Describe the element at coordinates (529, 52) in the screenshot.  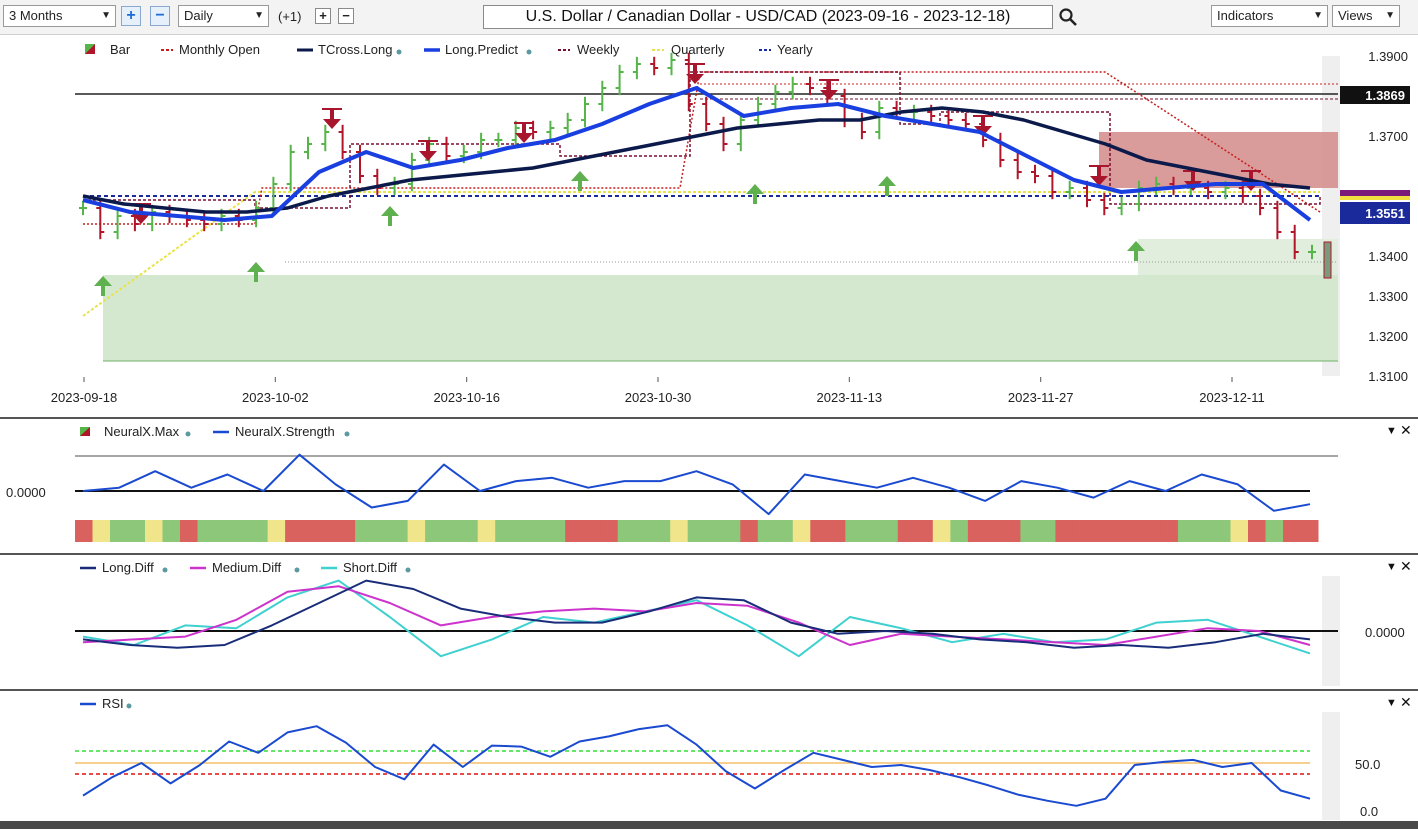
I see `long-predict-settings-icon` at that location.